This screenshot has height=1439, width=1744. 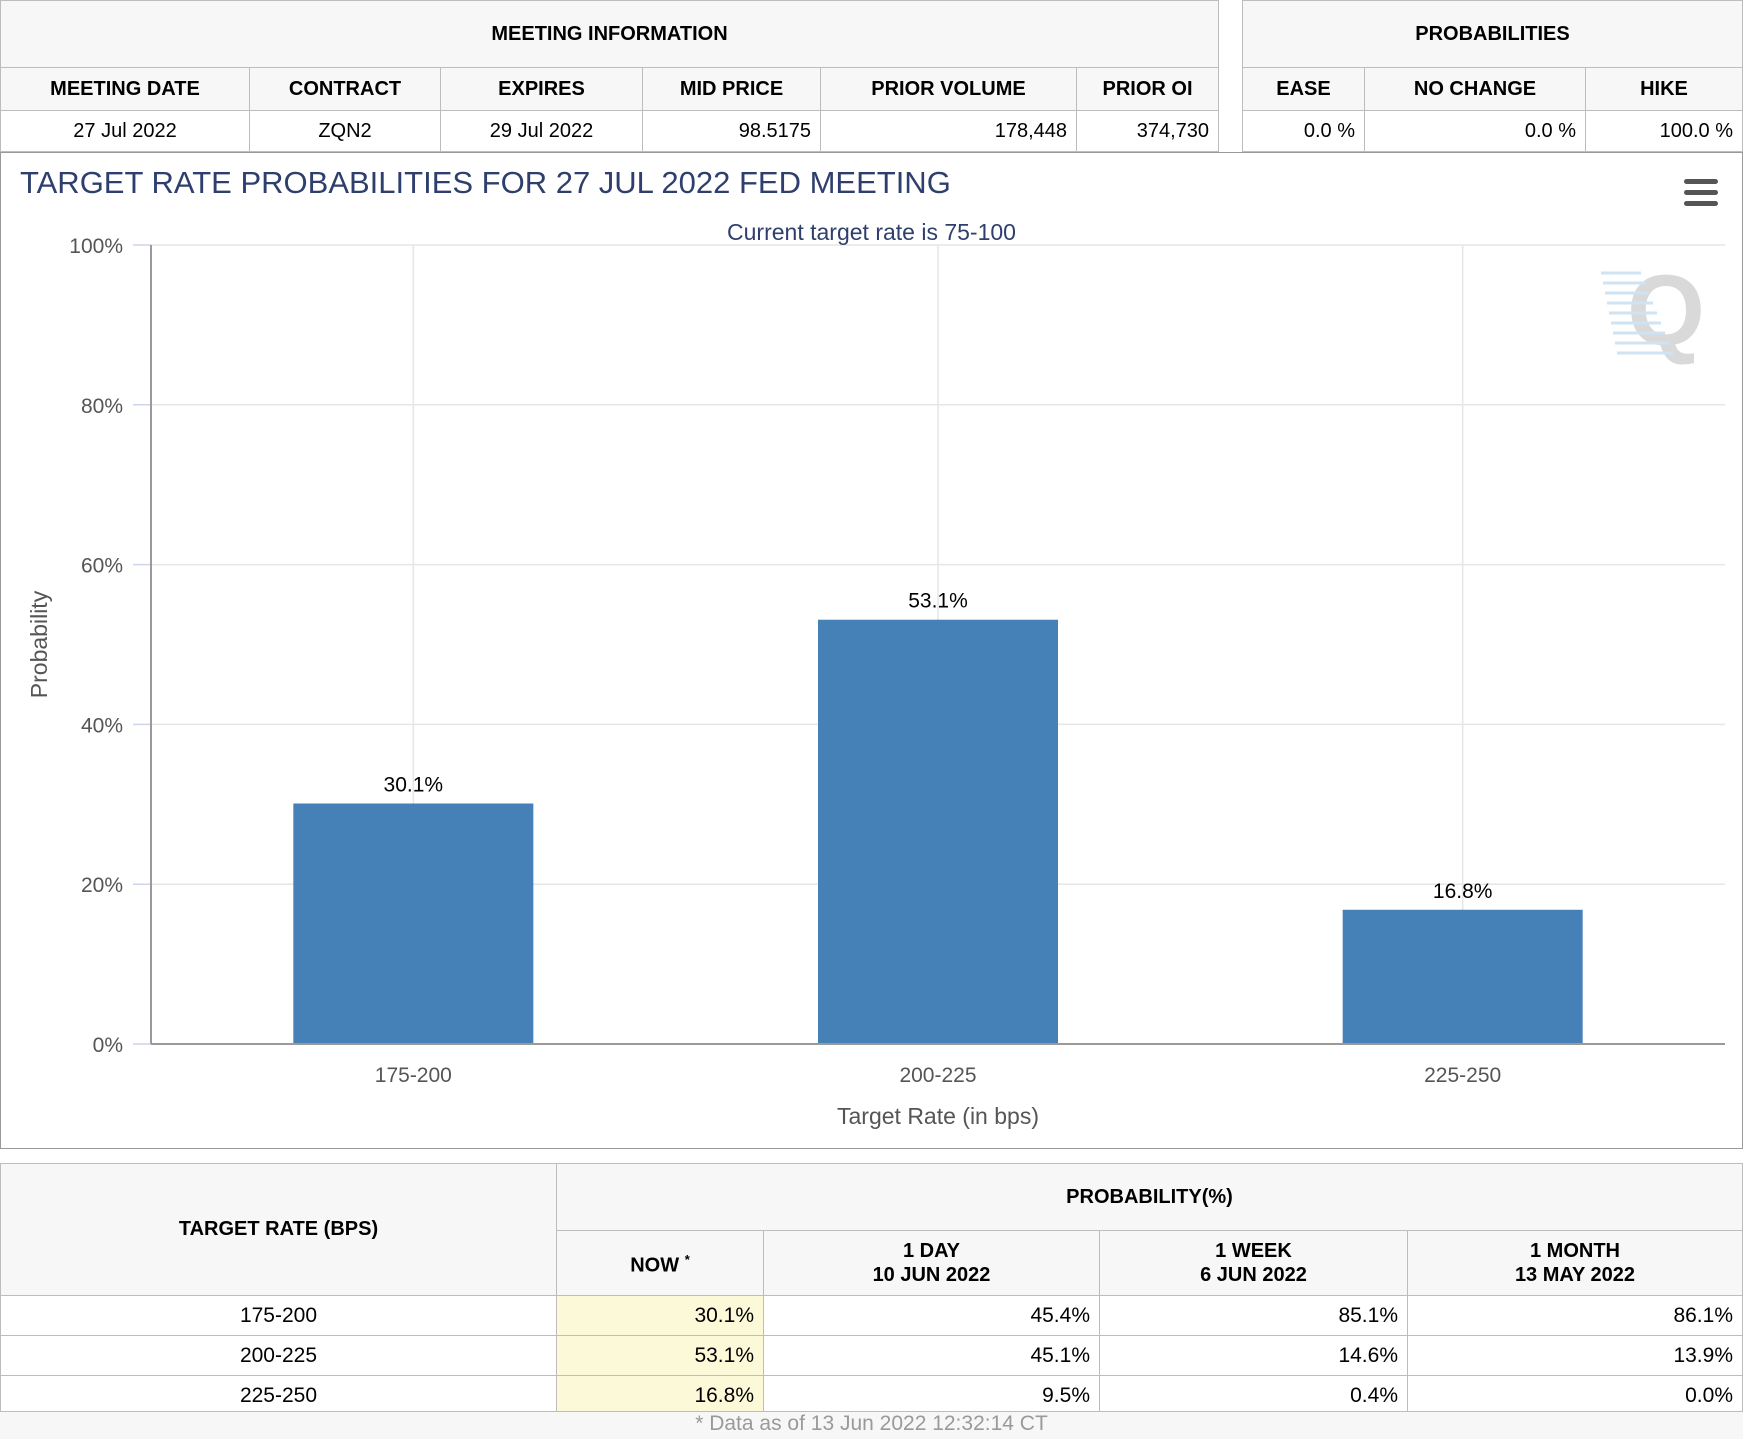 I want to click on month-cell: 13.9%, so click(x=1575, y=1355).